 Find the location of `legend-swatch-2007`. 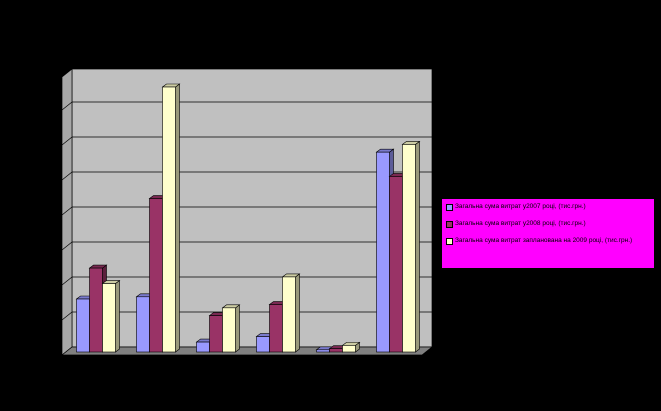

legend-swatch-2007 is located at coordinates (449, 207).